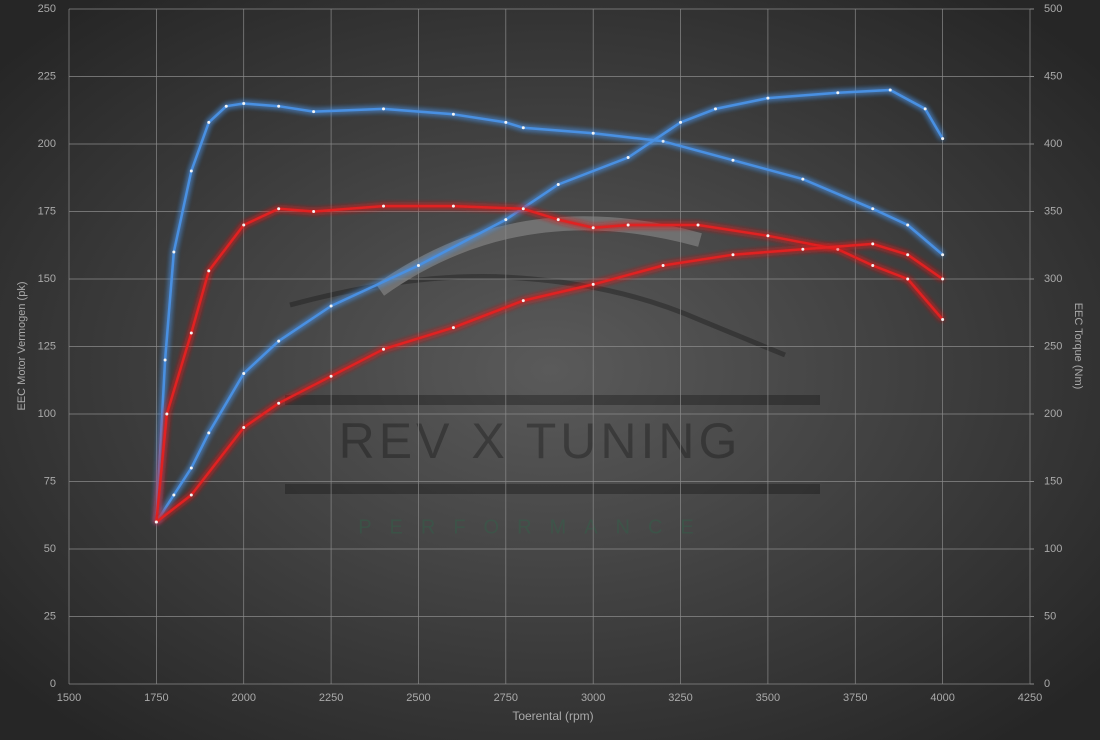 This screenshot has height=740, width=1100. What do you see at coordinates (53, 684) in the screenshot?
I see `y-tick-label: 0` at bounding box center [53, 684].